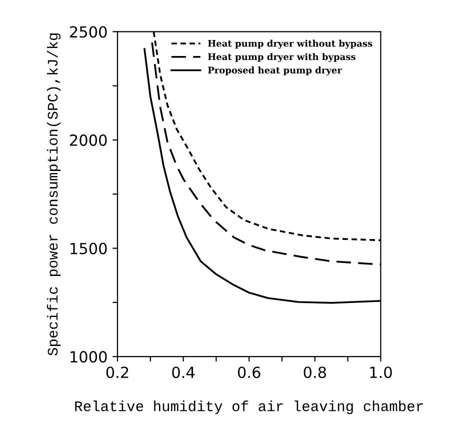 Image resolution: width=470 pixels, height=422 pixels. Describe the element at coordinates (88, 248) in the screenshot. I see `y-tick-label: 1500` at that location.